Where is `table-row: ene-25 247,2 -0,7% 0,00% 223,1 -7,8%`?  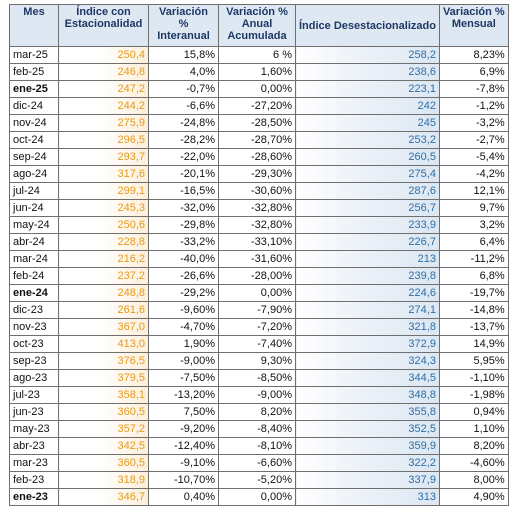
table-row: ene-25 247,2 -0,7% 0,00% 223,1 -7,8% is located at coordinates (259, 89).